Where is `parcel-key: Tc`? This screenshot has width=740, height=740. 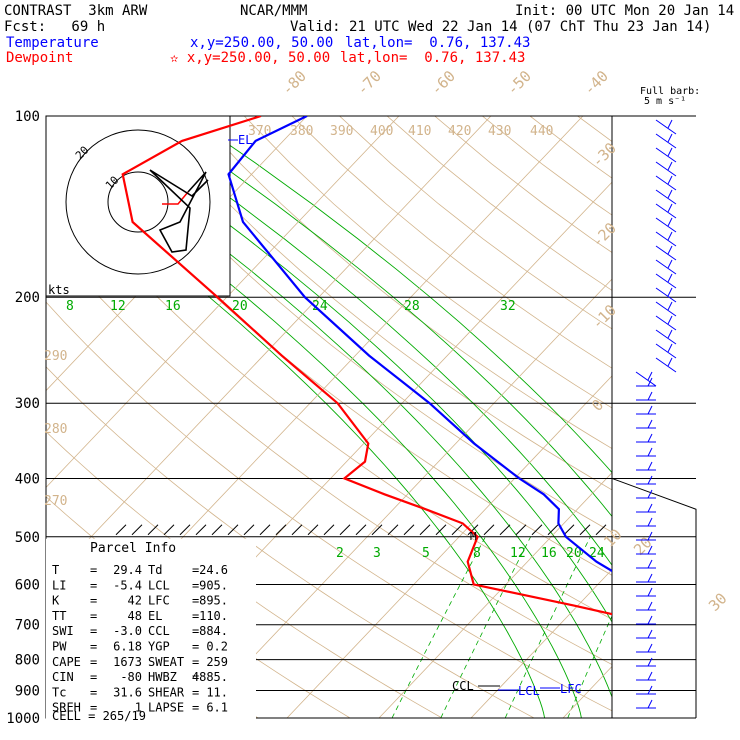 parcel-key: Tc is located at coordinates (59, 692).